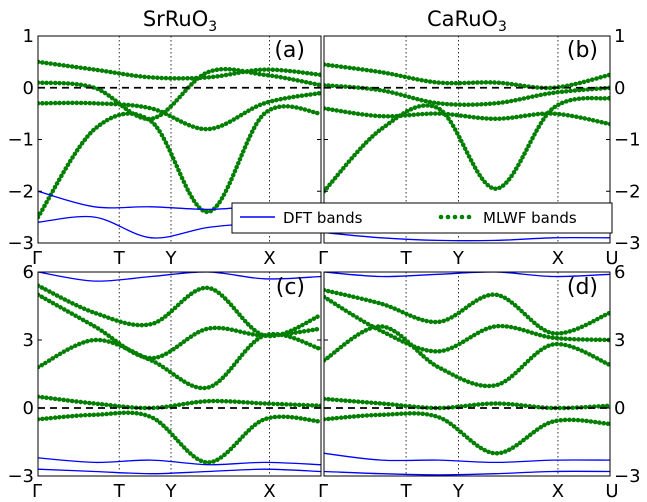 This screenshot has width=647, height=502. What do you see at coordinates (582, 50) in the screenshot?
I see `panel-label: (b)` at bounding box center [582, 50].